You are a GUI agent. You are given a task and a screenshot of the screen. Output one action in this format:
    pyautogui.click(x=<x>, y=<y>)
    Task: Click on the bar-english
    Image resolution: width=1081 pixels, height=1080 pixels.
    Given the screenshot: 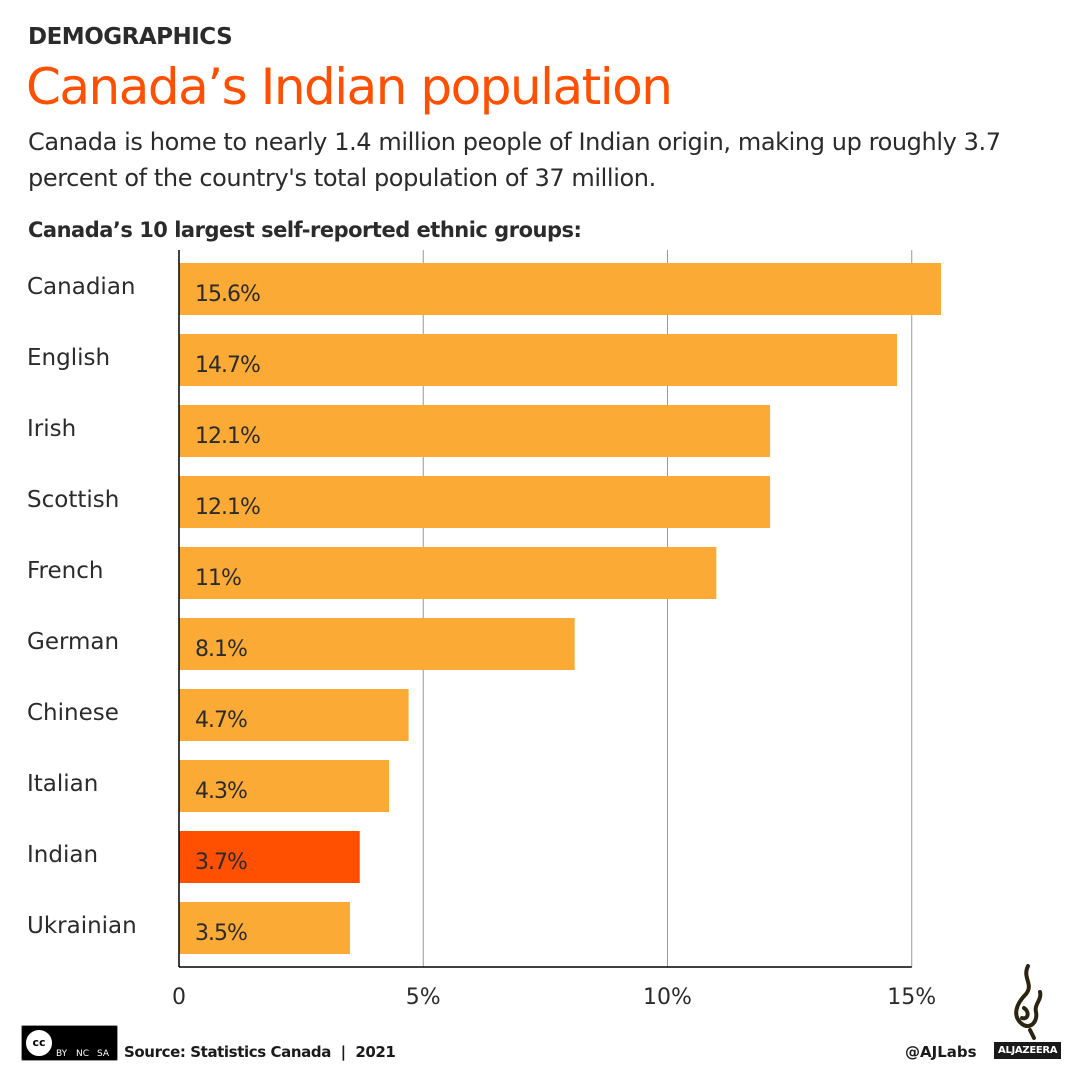 What is the action you would take?
    pyautogui.click(x=538, y=360)
    